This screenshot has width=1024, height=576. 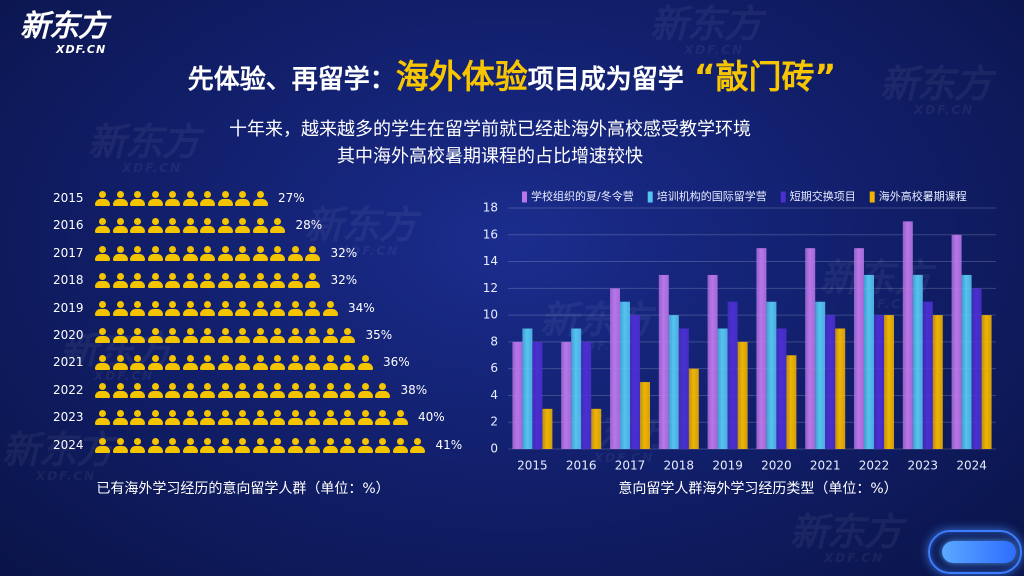 What do you see at coordinates (490, 288) in the screenshot?
I see `y-tick-label: 12` at bounding box center [490, 288].